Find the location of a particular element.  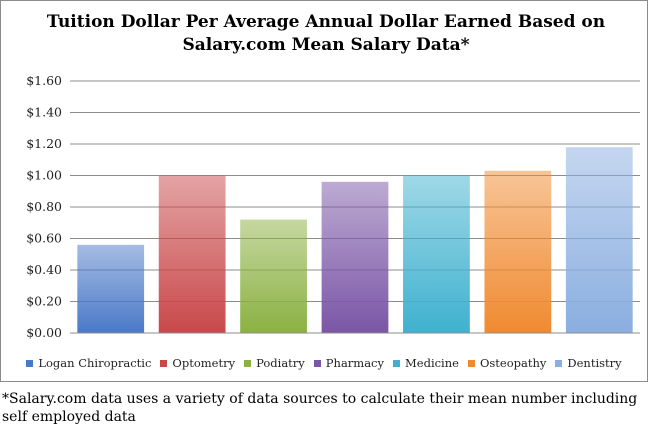

legend-item: Optometry is located at coordinates (197, 363).